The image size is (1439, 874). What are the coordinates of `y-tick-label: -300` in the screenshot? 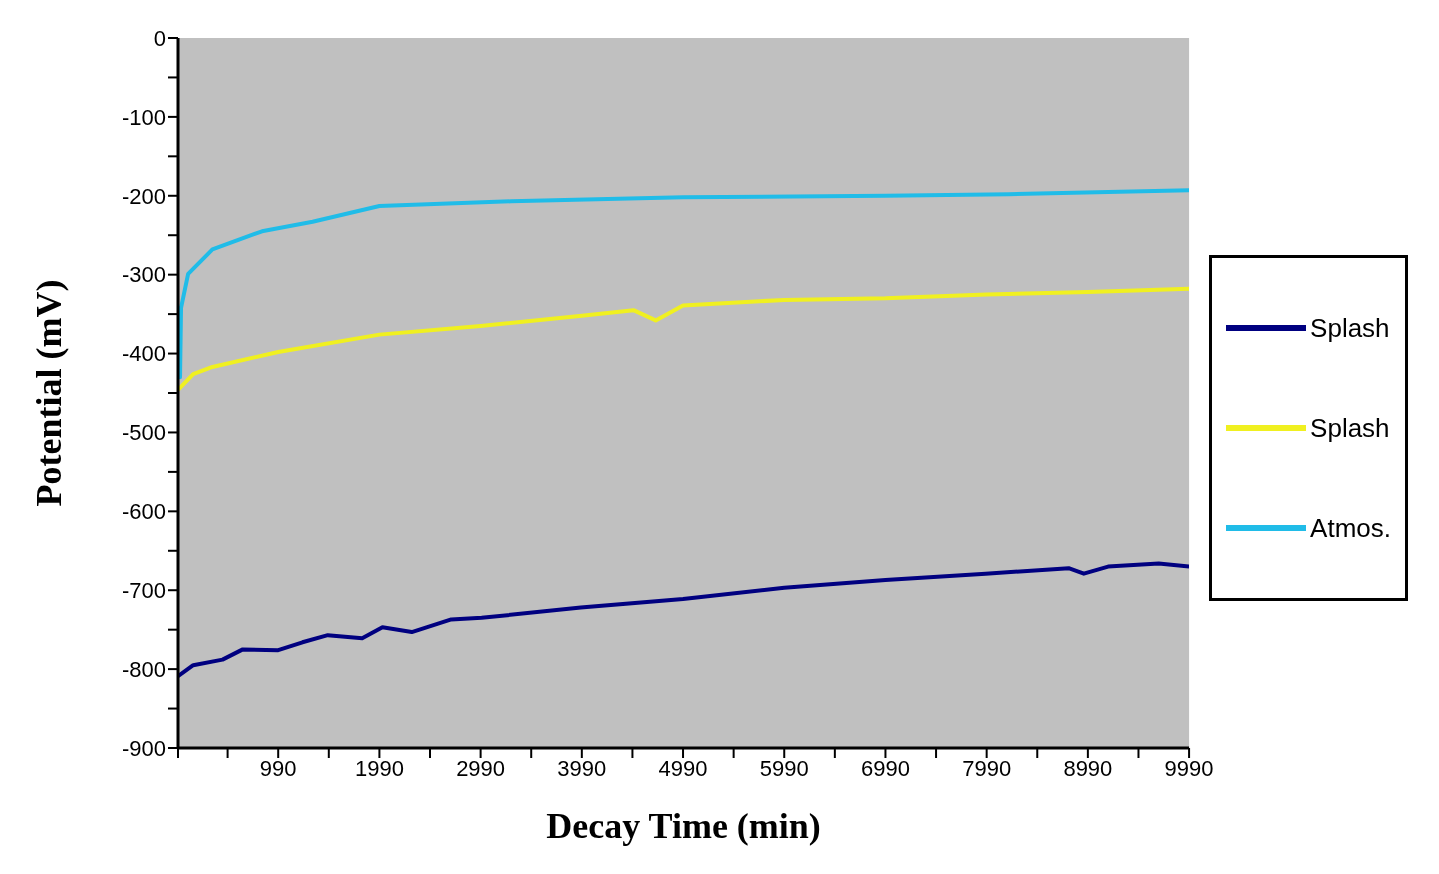 It's located at (143, 275).